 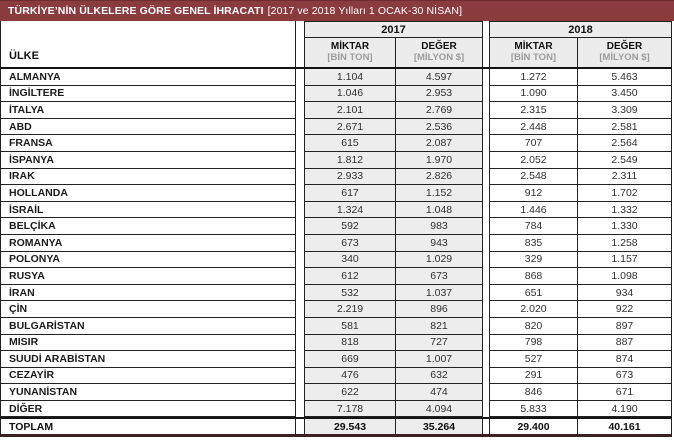 What do you see at coordinates (350, 326) in the screenshot?
I see `value-2017-miktar: 581` at bounding box center [350, 326].